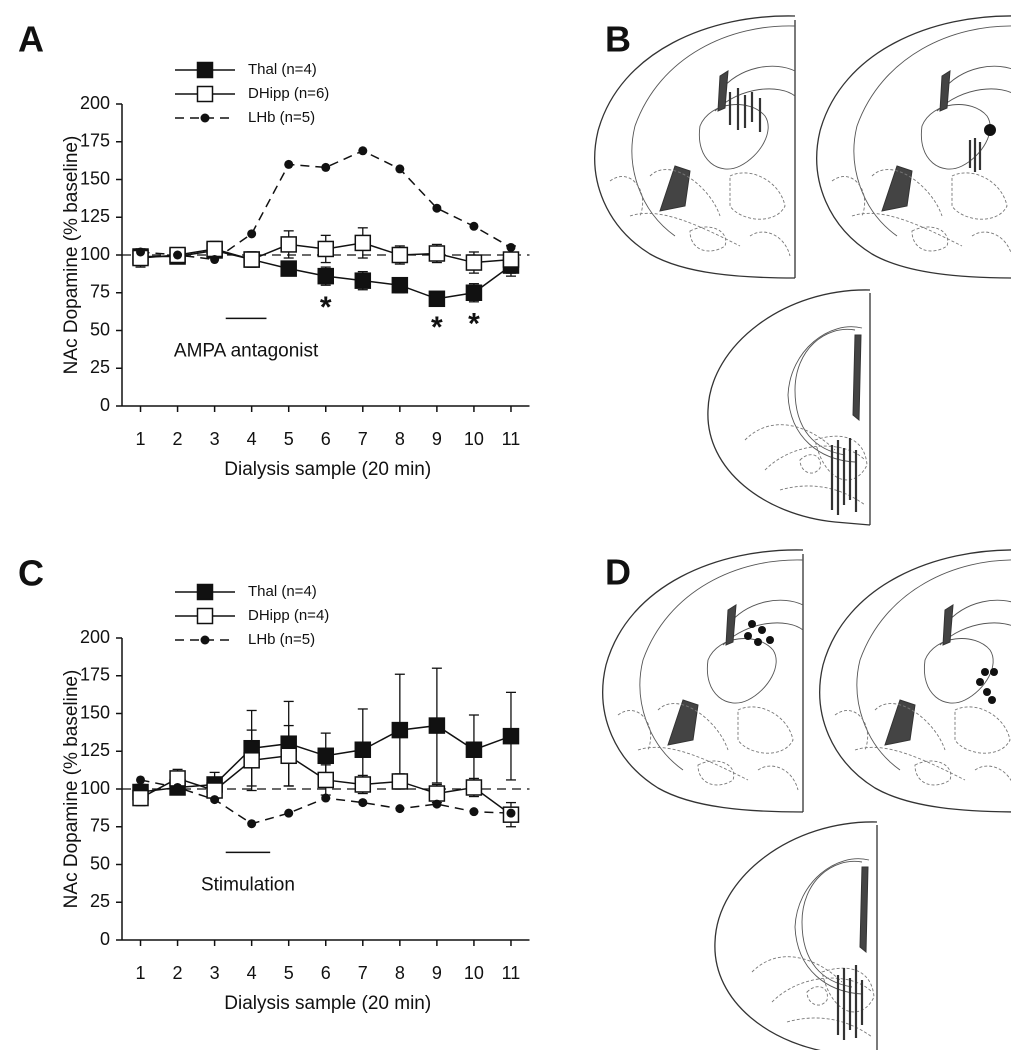 This screenshot has width=1011, height=1050. Describe the element at coordinates (246, 350) in the screenshot. I see `treatment-label: AMPA antagonist` at that location.